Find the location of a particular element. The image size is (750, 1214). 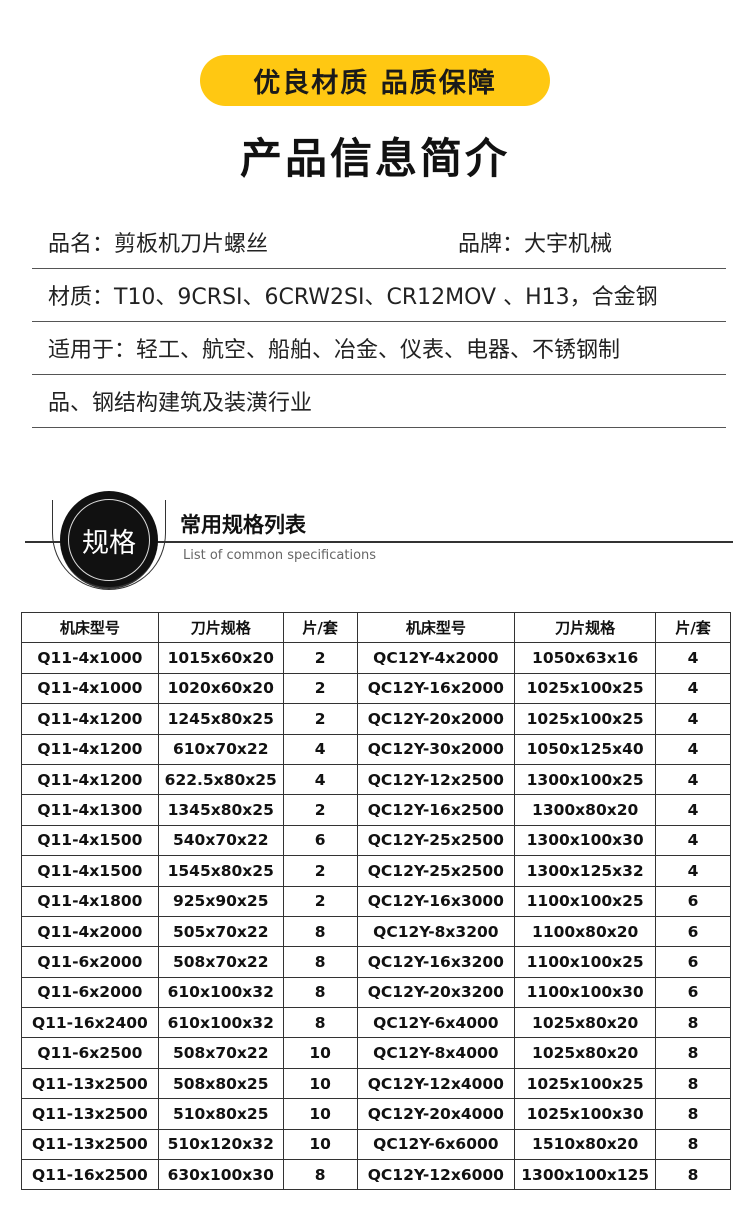

cell-blade-spec: 1100x100x30 is located at coordinates (585, 992).